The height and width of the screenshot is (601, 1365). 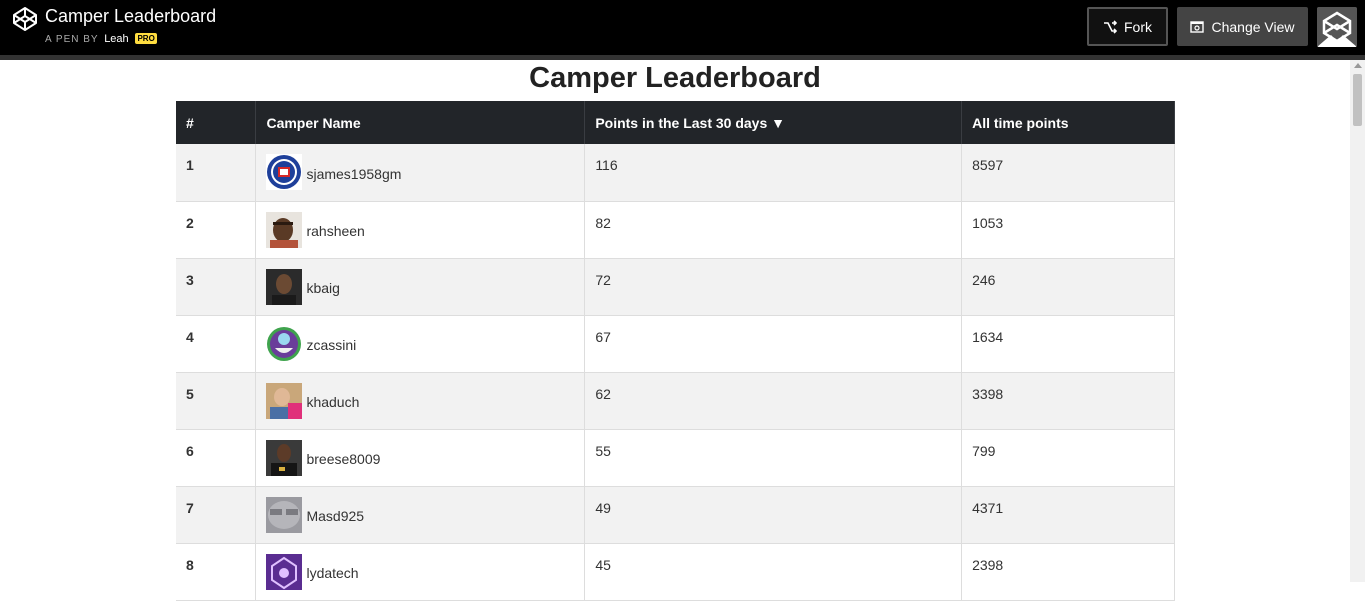 I want to click on recent-points-cell: 116, so click(x=773, y=173).